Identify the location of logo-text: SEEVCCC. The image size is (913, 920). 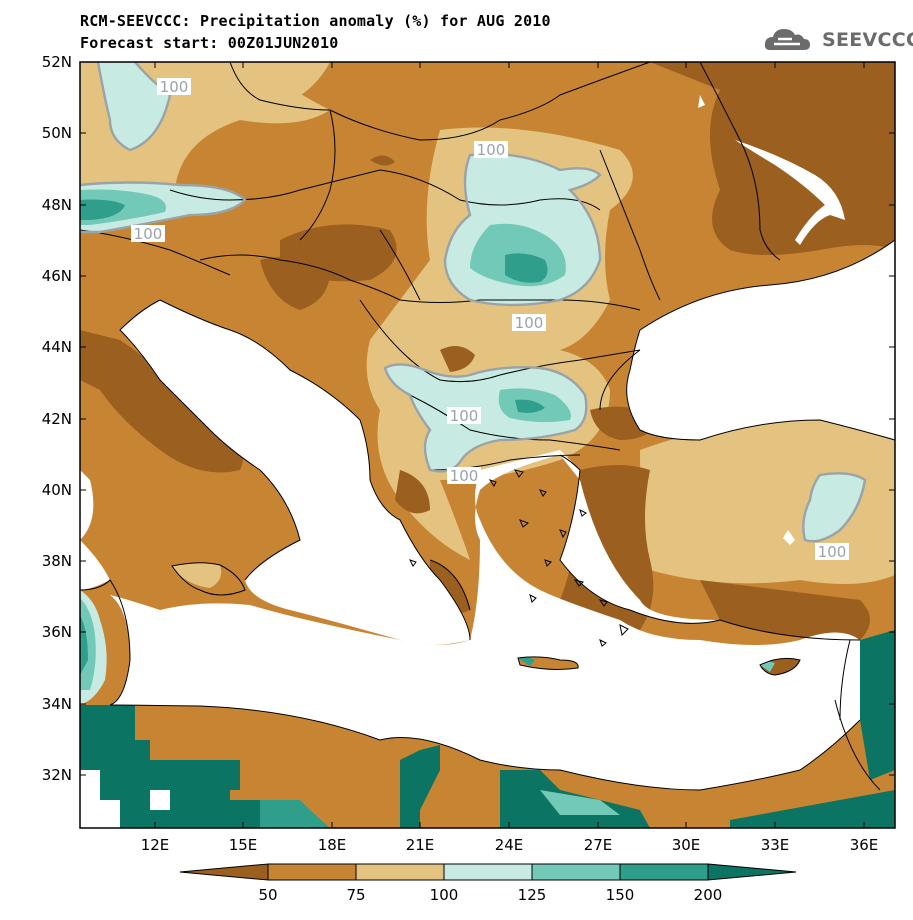
(867, 40).